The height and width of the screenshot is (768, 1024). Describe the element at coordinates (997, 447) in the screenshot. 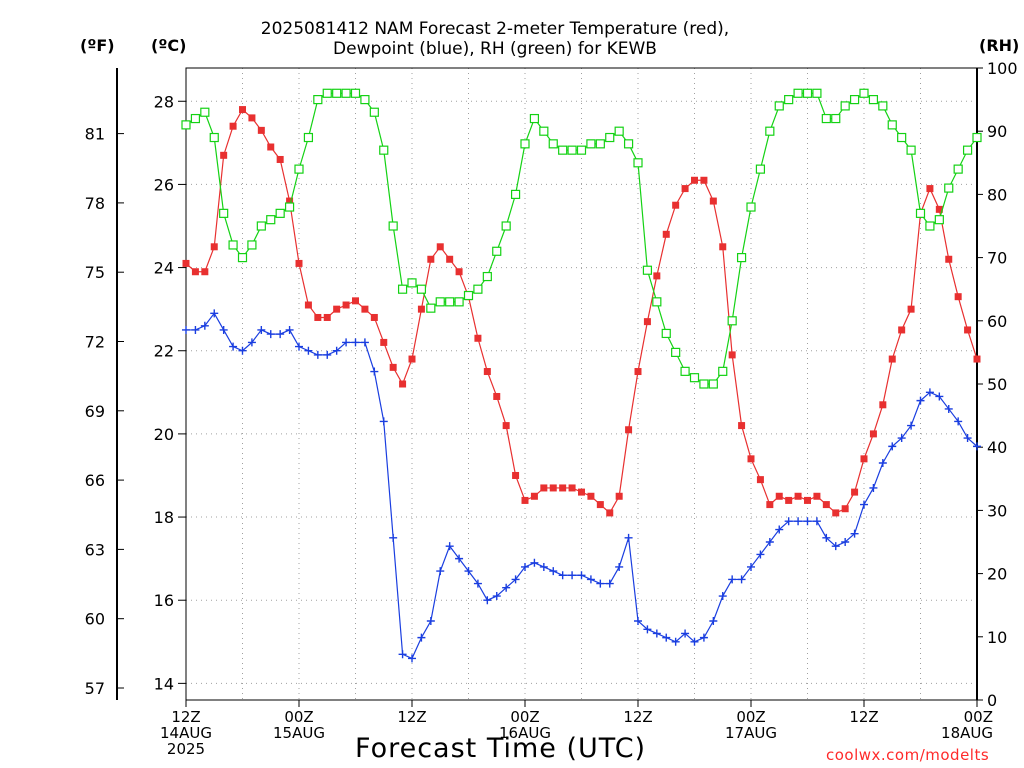

I see `rh-tick-label: 40` at that location.